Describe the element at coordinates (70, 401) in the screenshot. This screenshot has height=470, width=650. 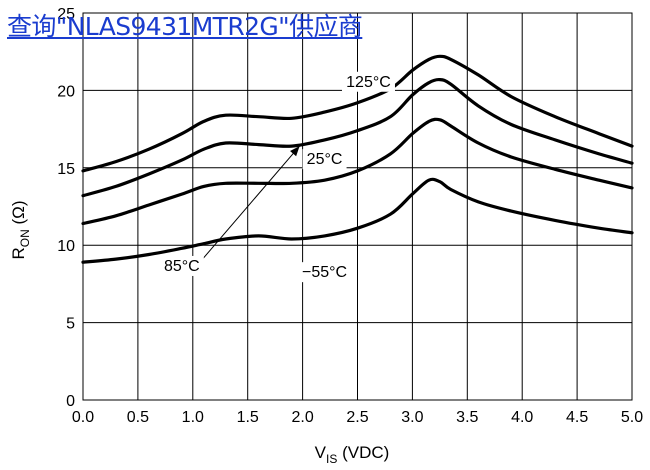
I see `y-tick-label: 0` at that location.